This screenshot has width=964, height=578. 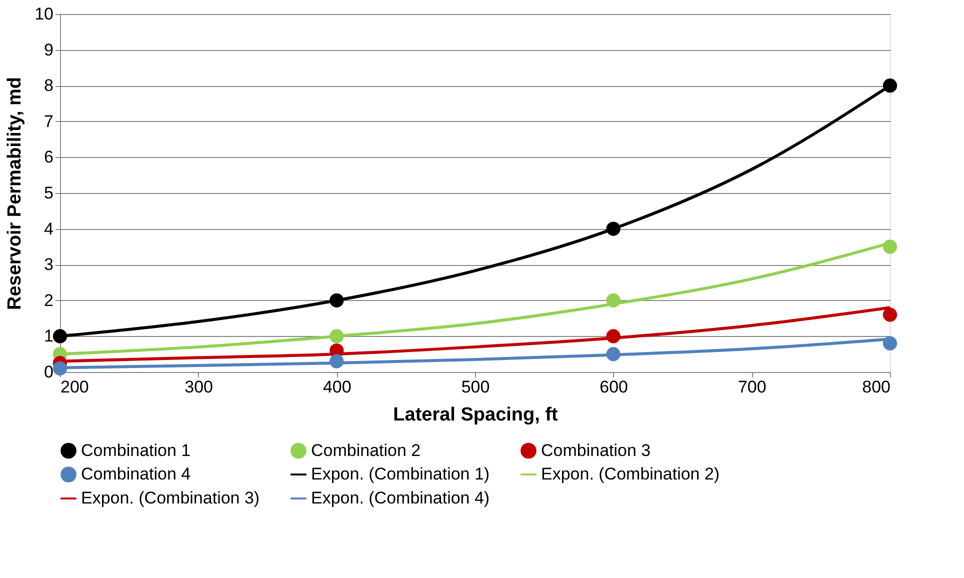 I want to click on x-tick-label: 700, so click(x=752, y=387).